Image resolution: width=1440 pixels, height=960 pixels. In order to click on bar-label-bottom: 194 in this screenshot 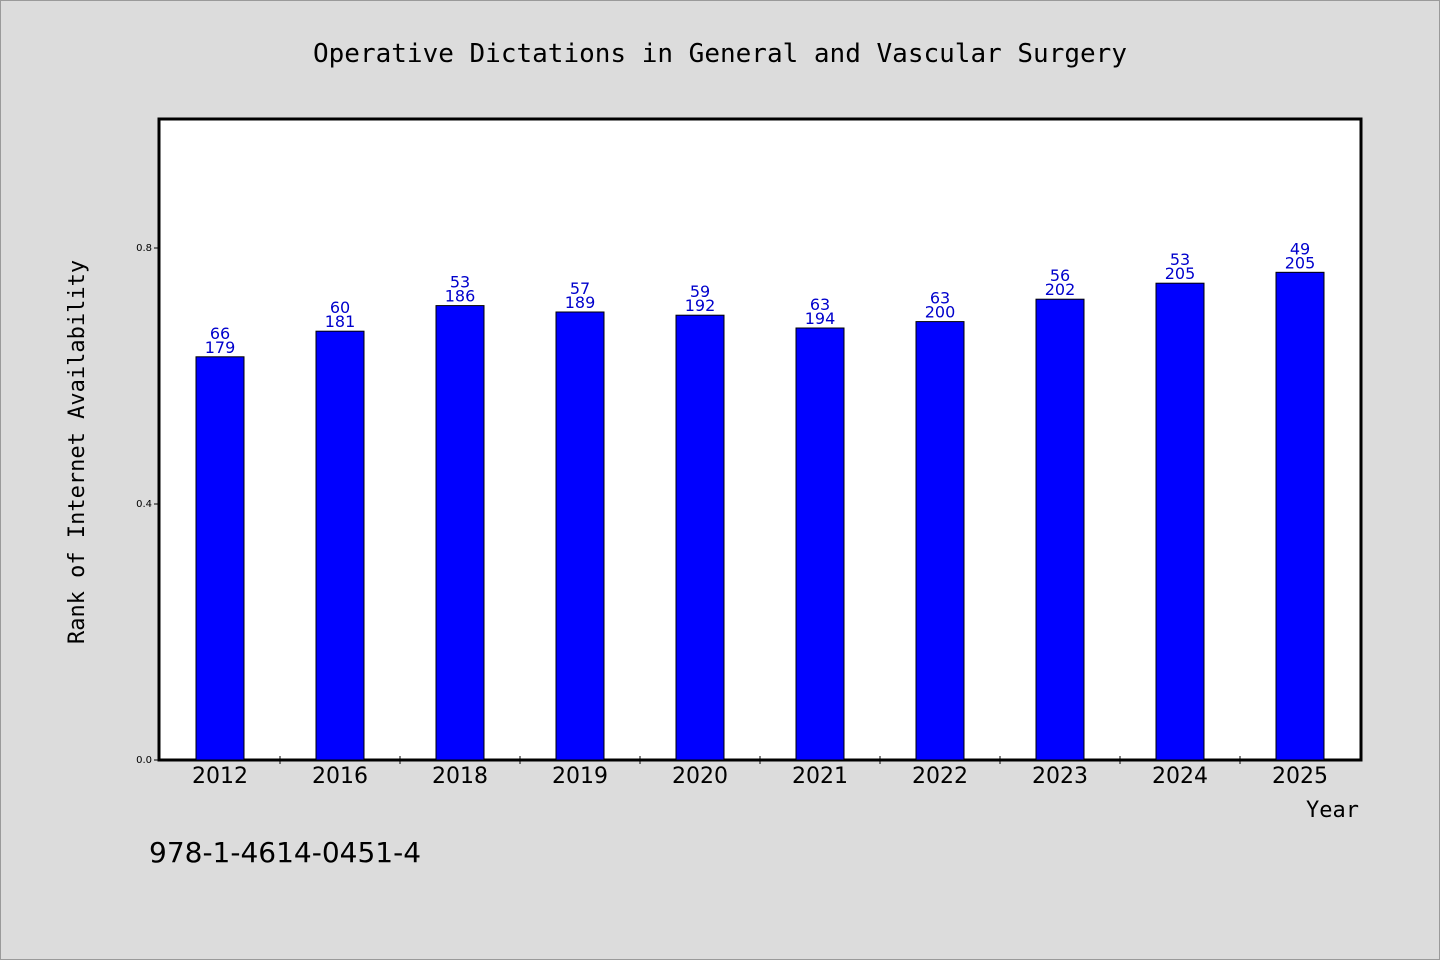, I will do `click(820, 318)`.